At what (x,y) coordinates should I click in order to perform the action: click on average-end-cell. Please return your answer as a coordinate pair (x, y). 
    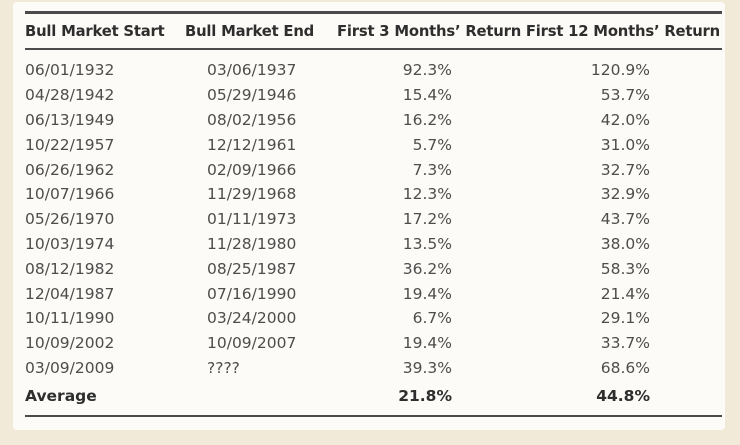
    Looking at the image, I should click on (261, 398).